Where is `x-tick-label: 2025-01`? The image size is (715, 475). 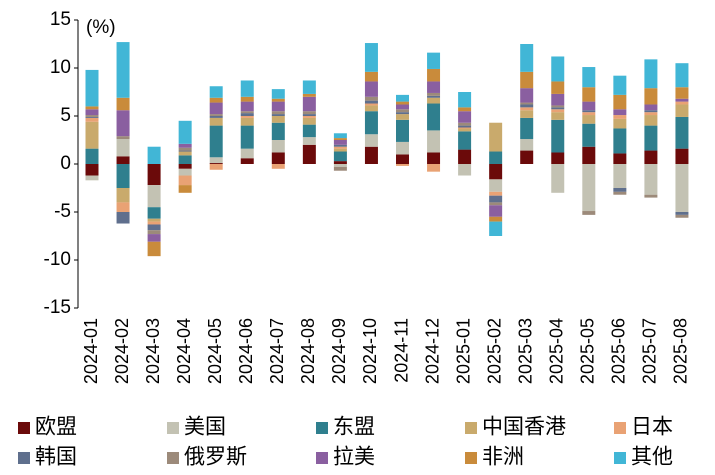 x-tick-label: 2025-01 is located at coordinates (463, 351).